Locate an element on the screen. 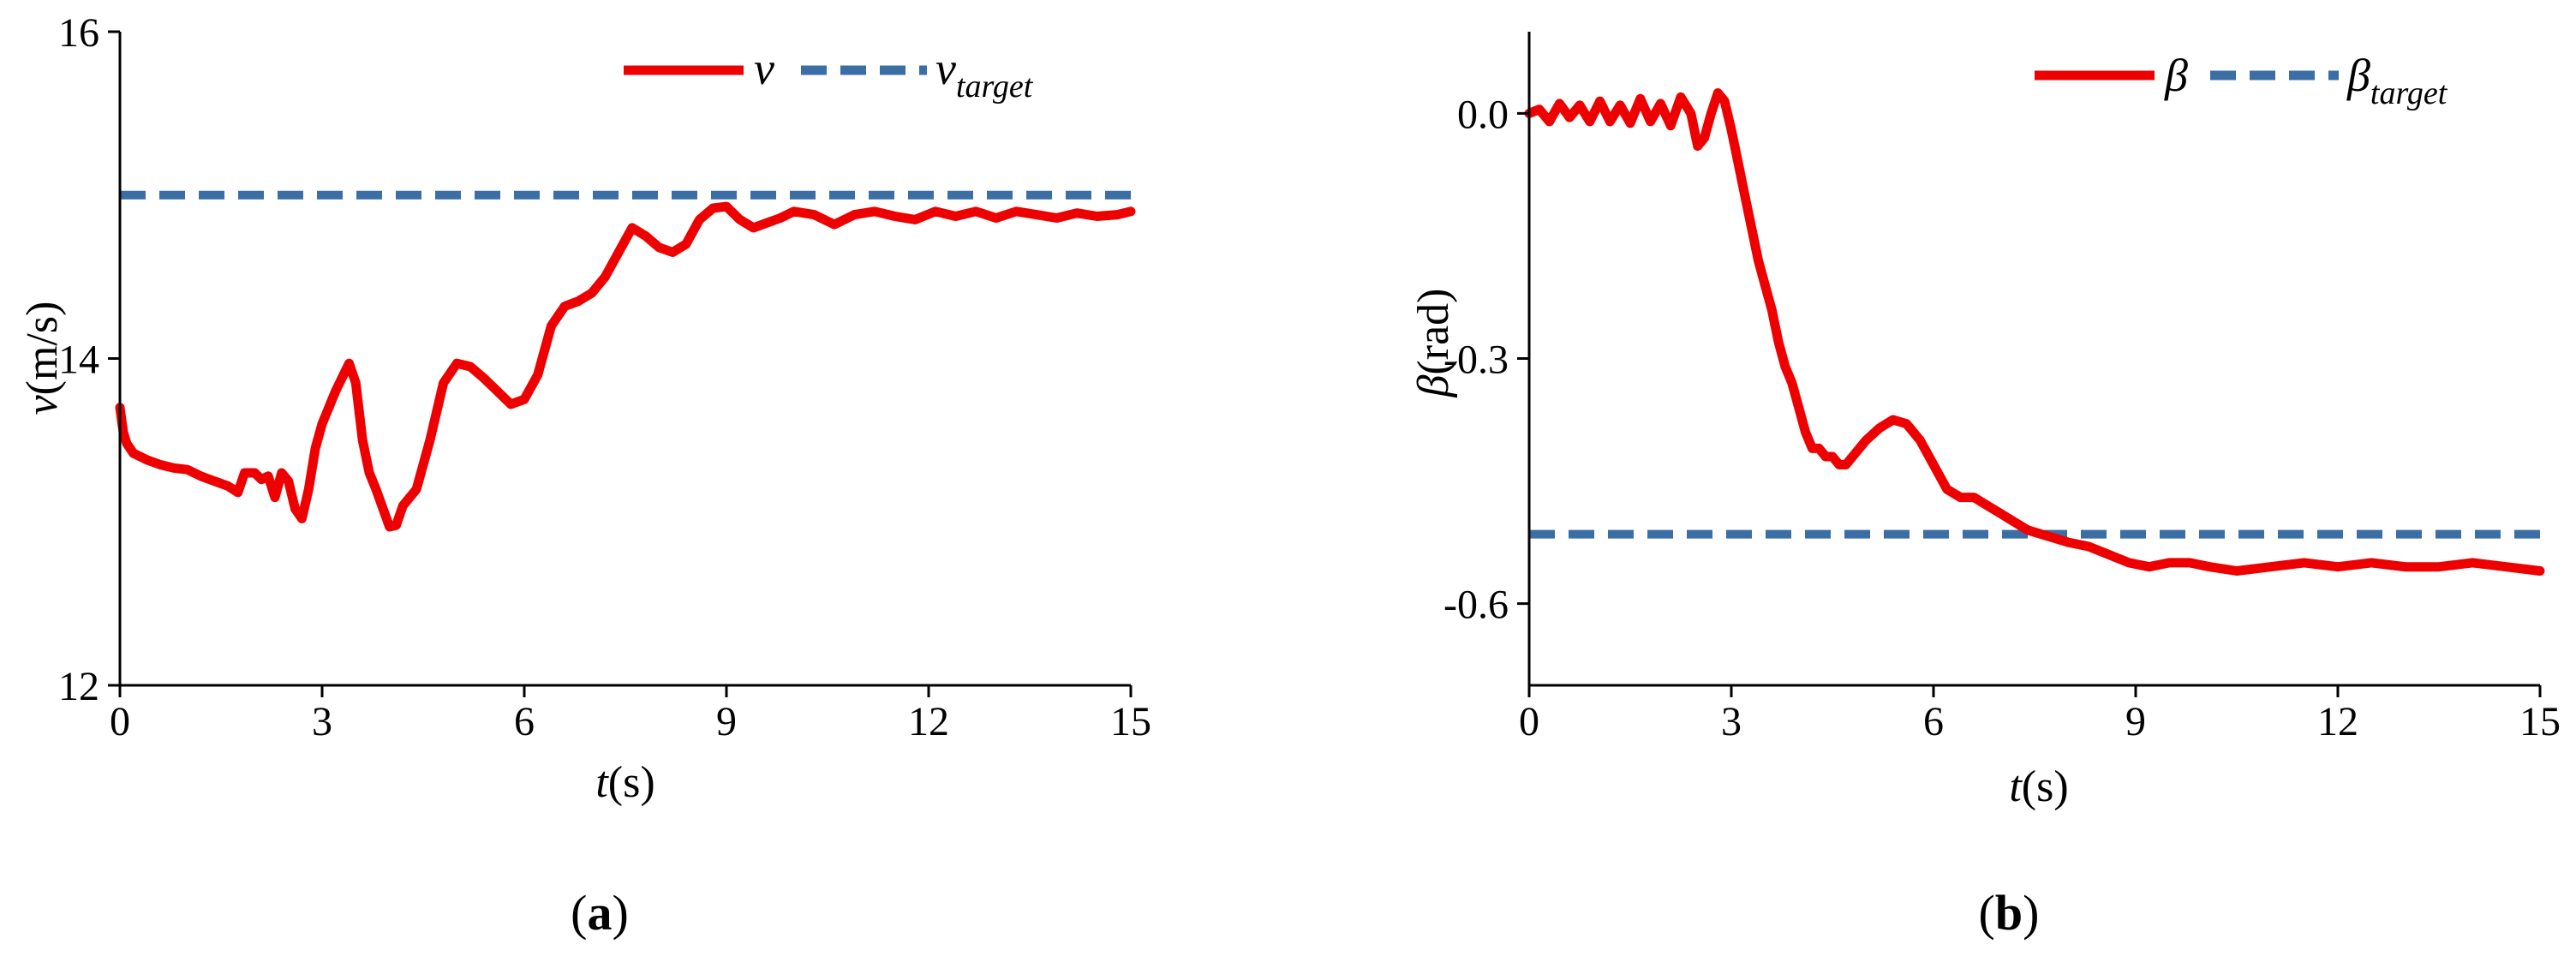 The height and width of the screenshot is (968, 2576). legend-actual-label: v is located at coordinates (764, 69).